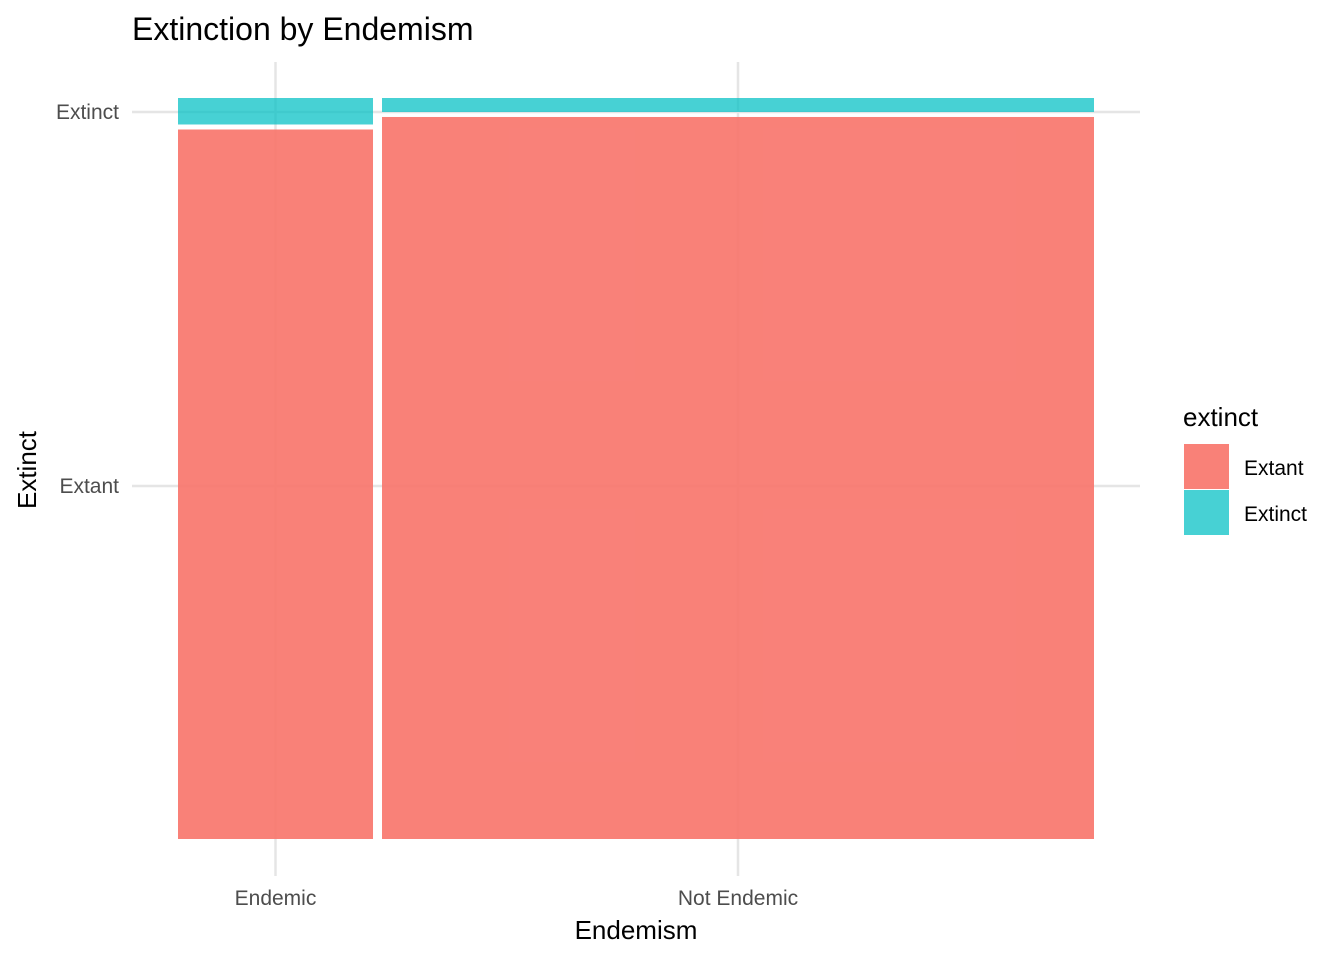 The width and height of the screenshot is (1344, 960). Describe the element at coordinates (276, 484) in the screenshot. I see `tile-endemic-extant` at that location.